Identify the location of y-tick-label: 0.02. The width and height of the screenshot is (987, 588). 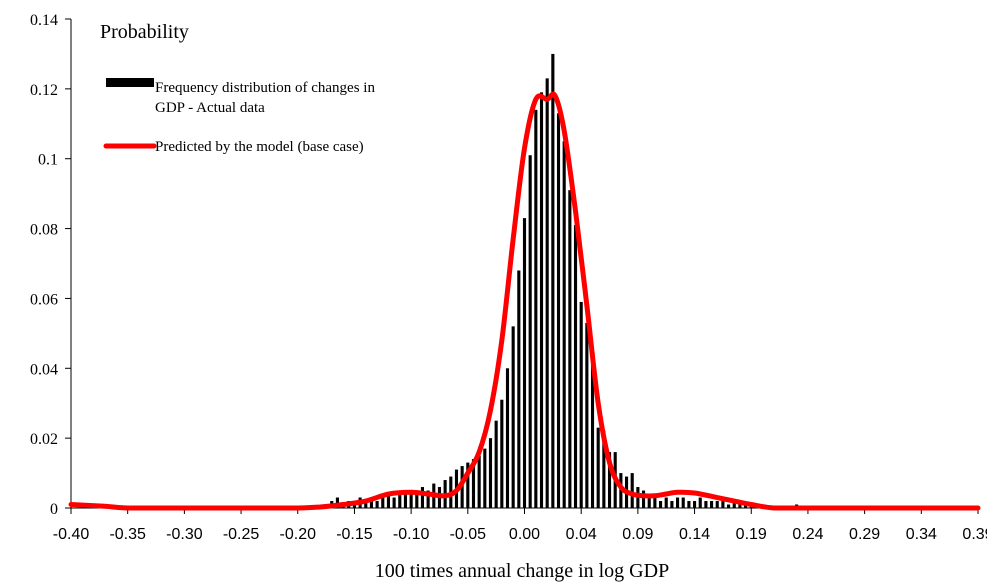
(44, 439).